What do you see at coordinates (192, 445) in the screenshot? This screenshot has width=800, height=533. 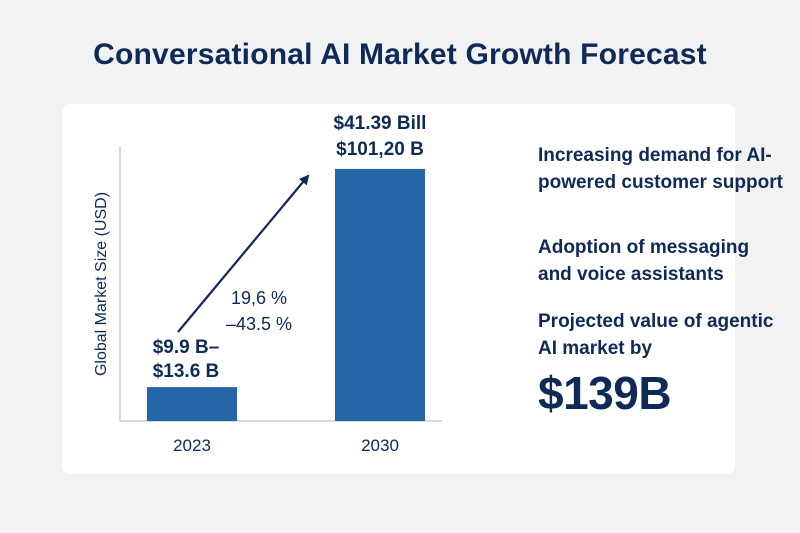 I see `x-tick-label-2023: 2023` at bounding box center [192, 445].